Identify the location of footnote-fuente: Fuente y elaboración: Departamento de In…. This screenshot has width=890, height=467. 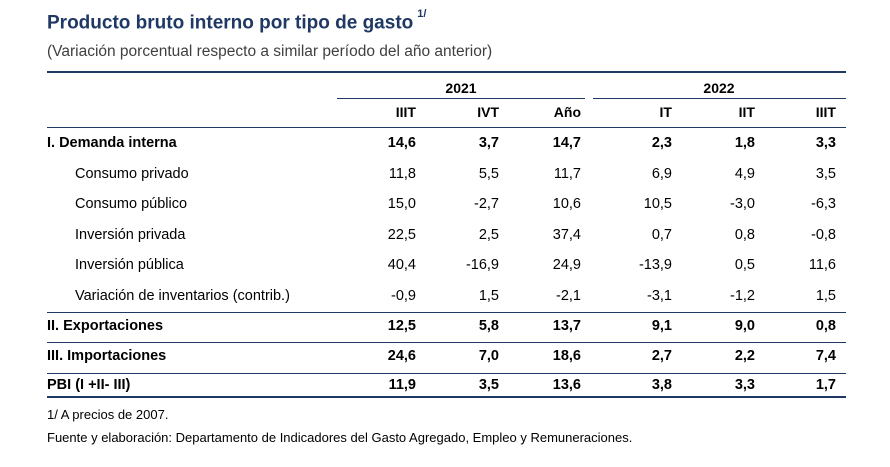
(340, 437).